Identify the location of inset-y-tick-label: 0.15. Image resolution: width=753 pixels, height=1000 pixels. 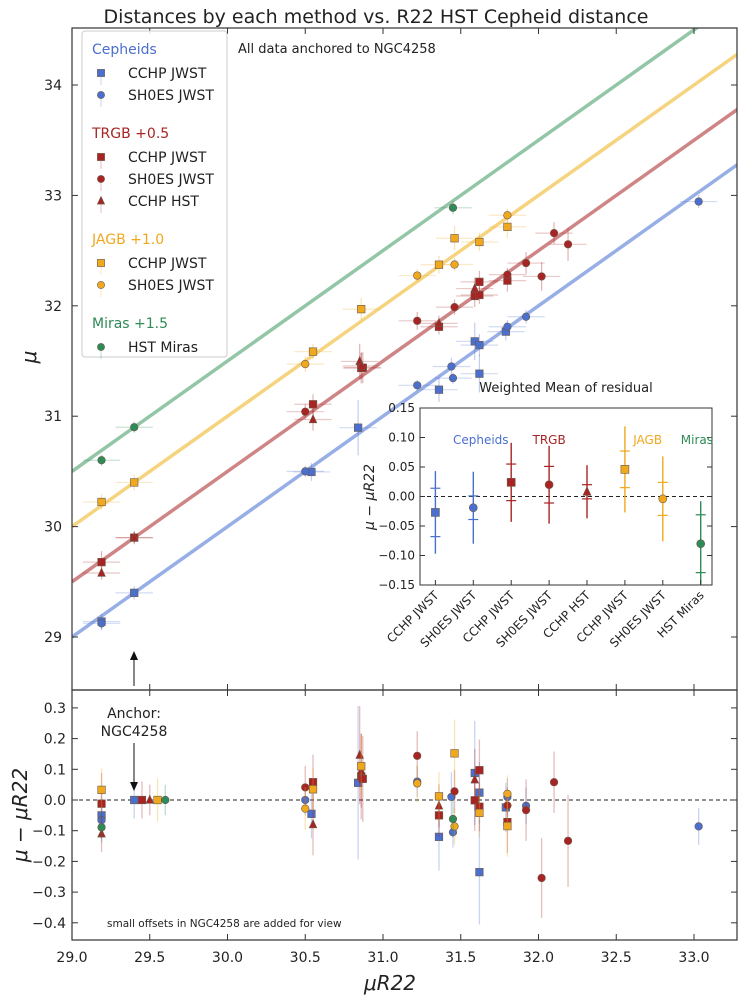
(401, 408).